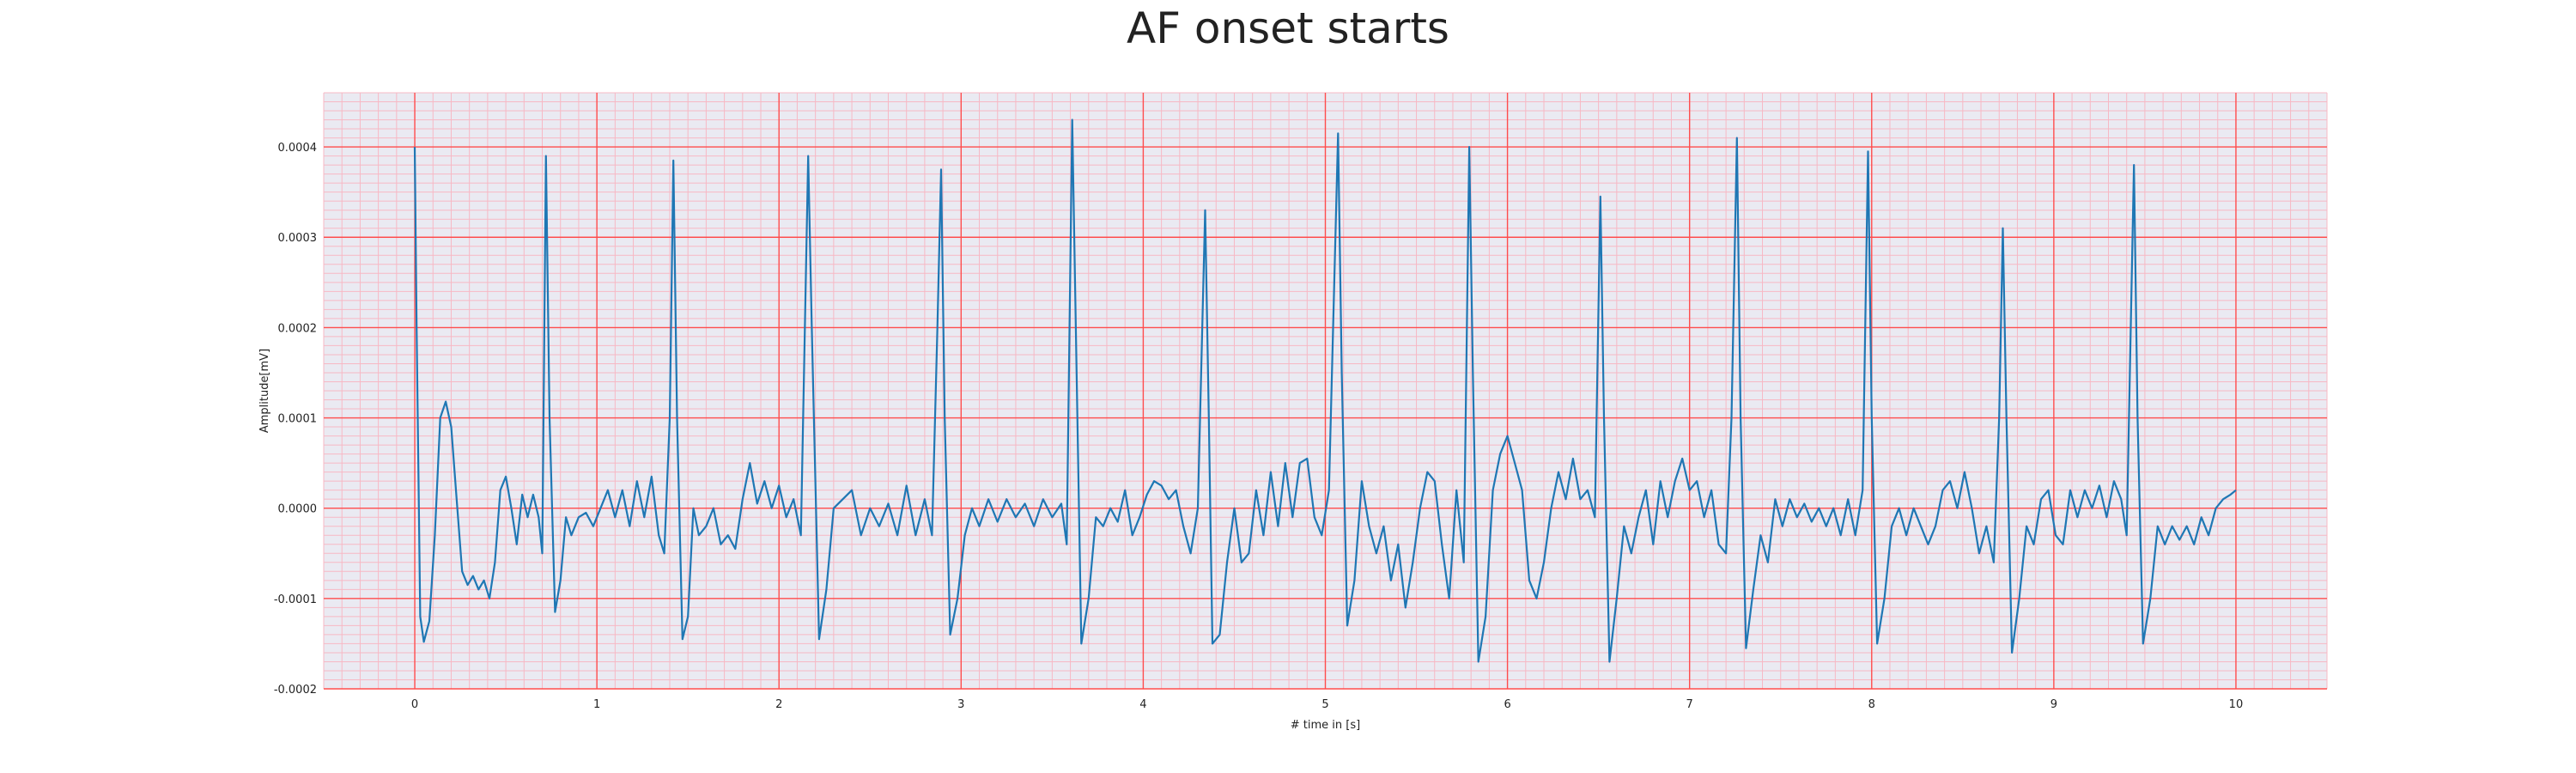  I want to click on y-tick-label: -0.0001, so click(295, 599).